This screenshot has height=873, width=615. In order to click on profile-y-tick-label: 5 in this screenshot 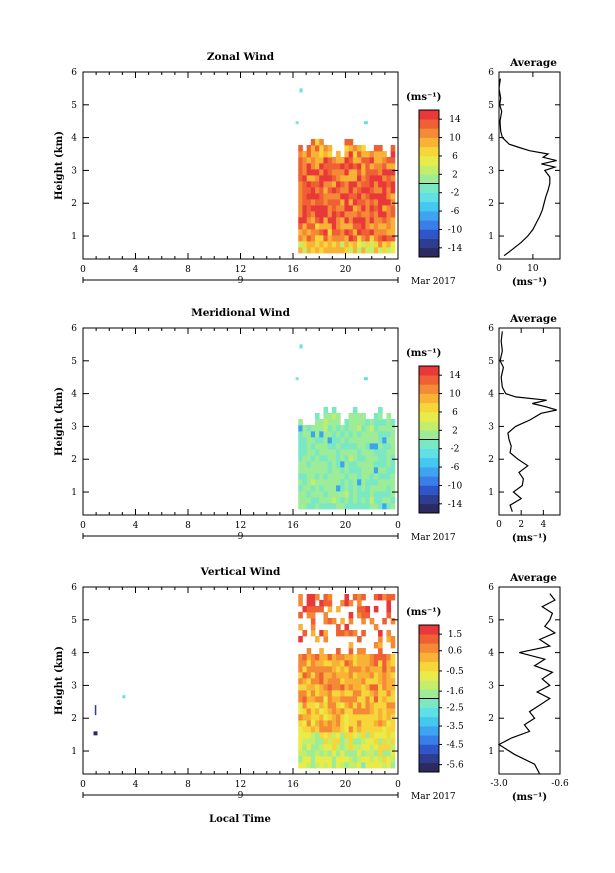, I will do `click(491, 621)`.